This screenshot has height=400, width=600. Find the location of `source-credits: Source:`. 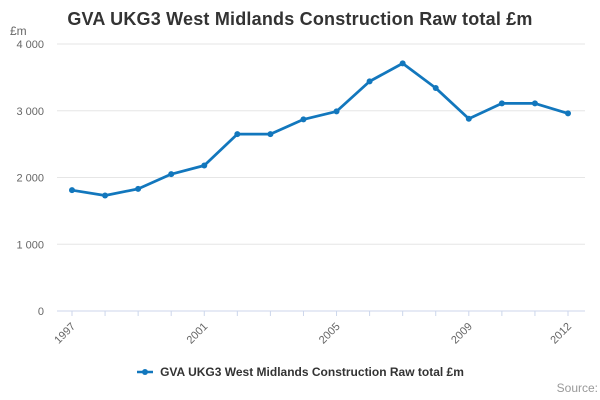

source-credits: Source: is located at coordinates (577, 388).